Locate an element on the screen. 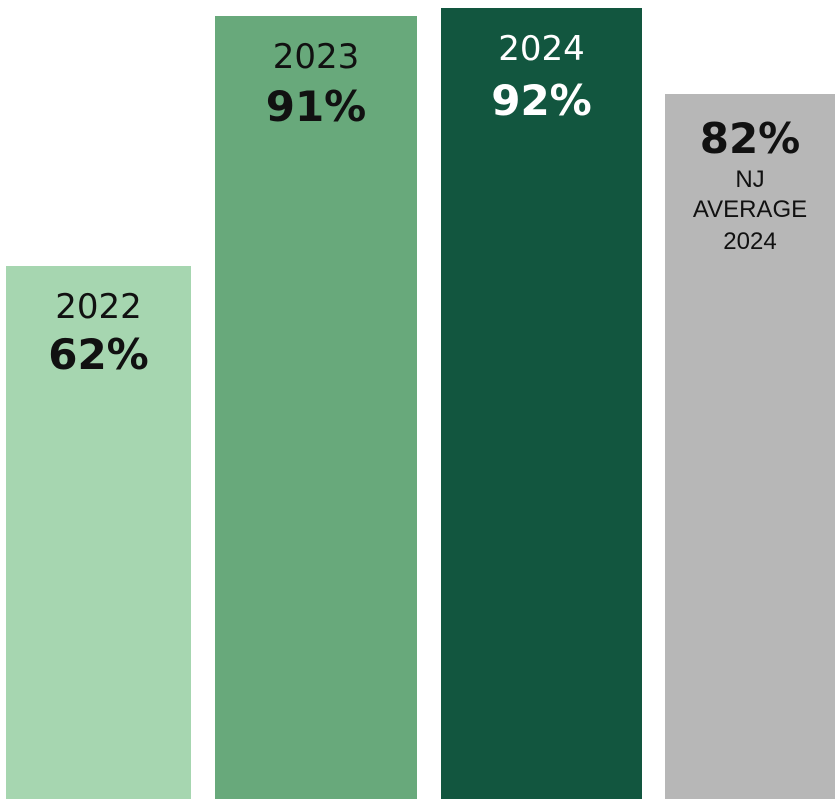 This screenshot has width=835, height=799. value-label-2024: 92% is located at coordinates (541, 100).